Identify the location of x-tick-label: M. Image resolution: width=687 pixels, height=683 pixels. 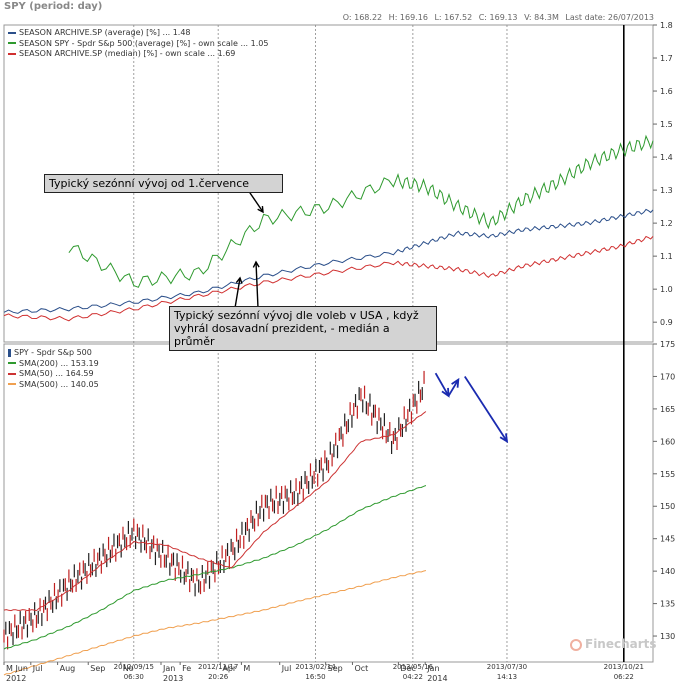
(246, 668).